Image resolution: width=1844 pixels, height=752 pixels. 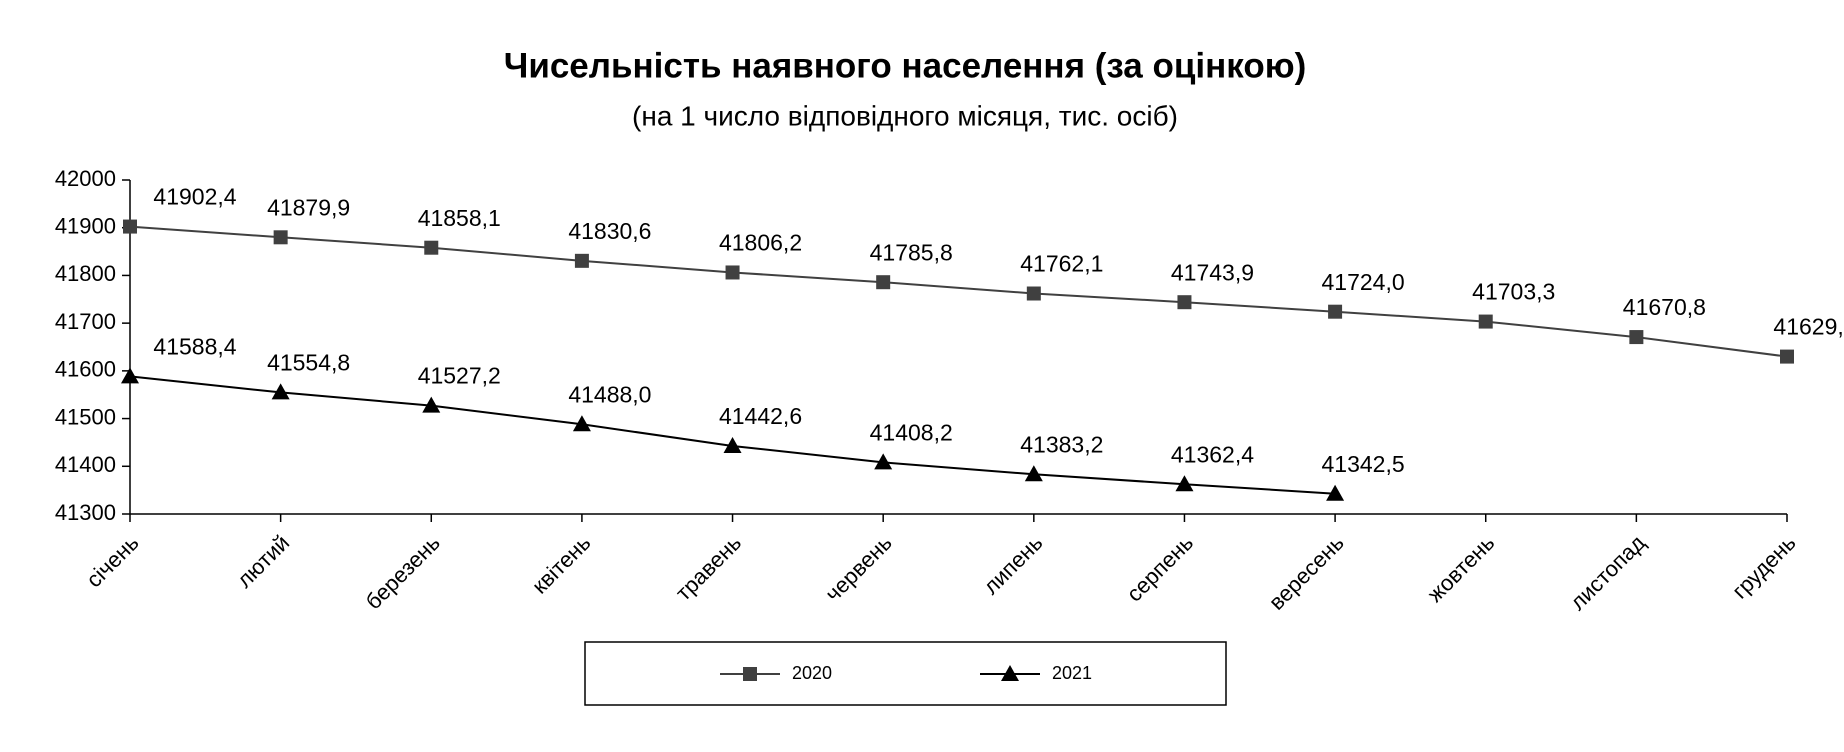 What do you see at coordinates (760, 416) in the screenshot?
I see `data-label: 41442,6` at bounding box center [760, 416].